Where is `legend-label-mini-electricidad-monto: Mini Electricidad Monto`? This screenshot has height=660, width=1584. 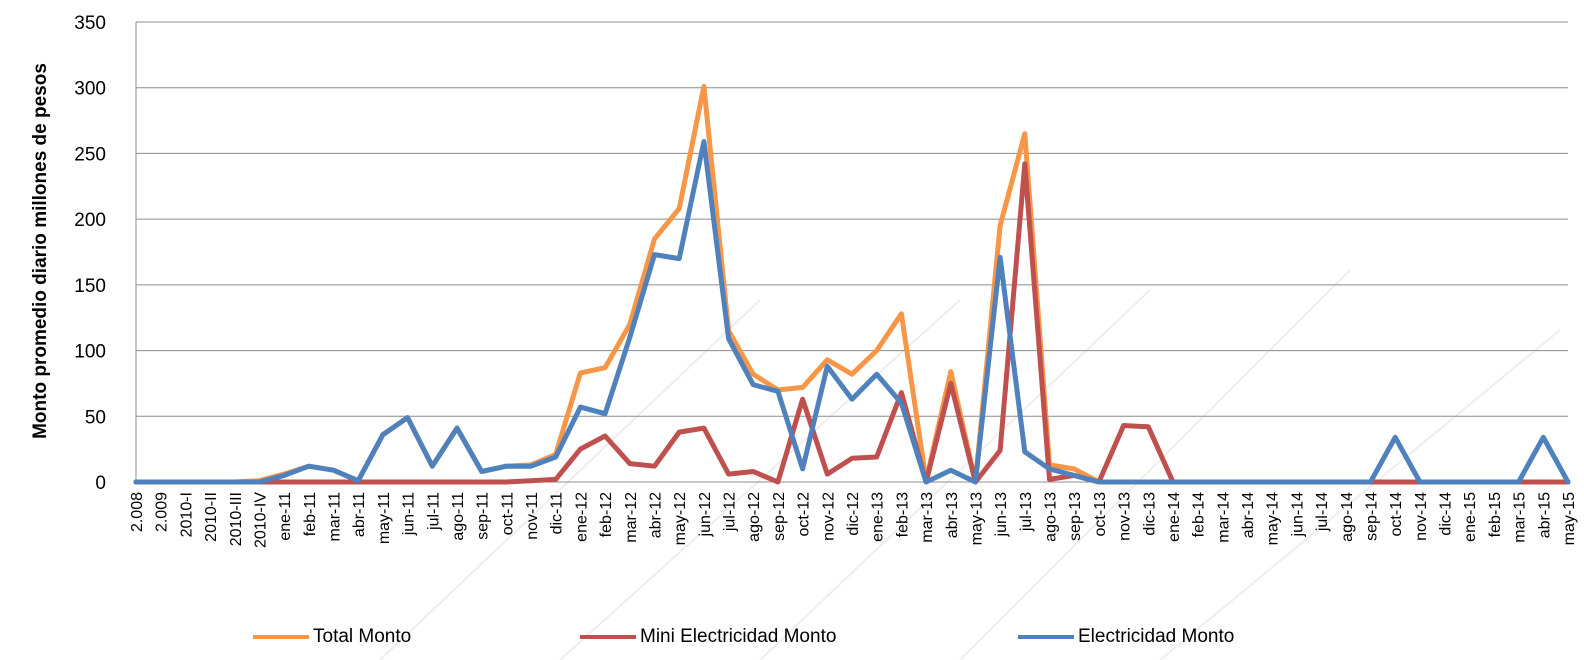 legend-label-mini-electricidad-monto: Mini Electricidad Monto is located at coordinates (738, 636).